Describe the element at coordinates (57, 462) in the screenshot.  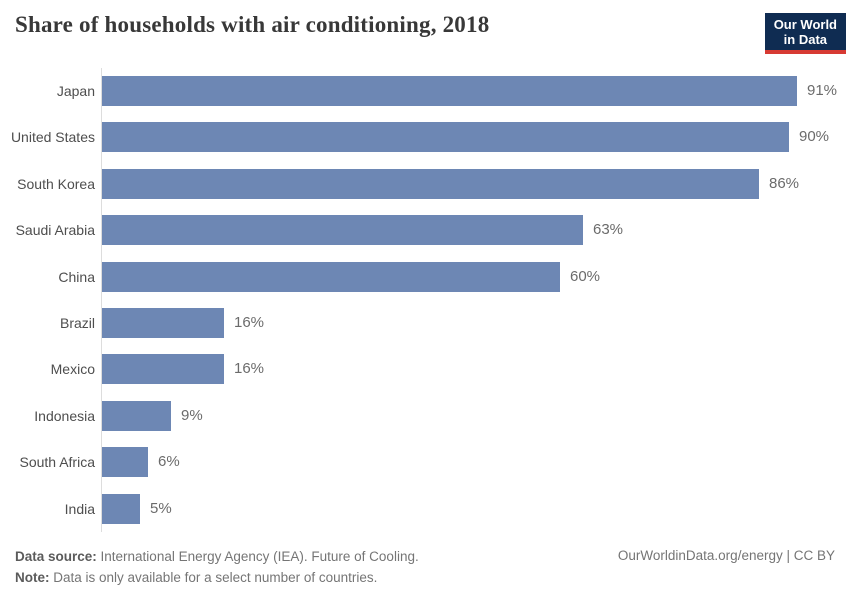
I see `country-label: South Africa` at that location.